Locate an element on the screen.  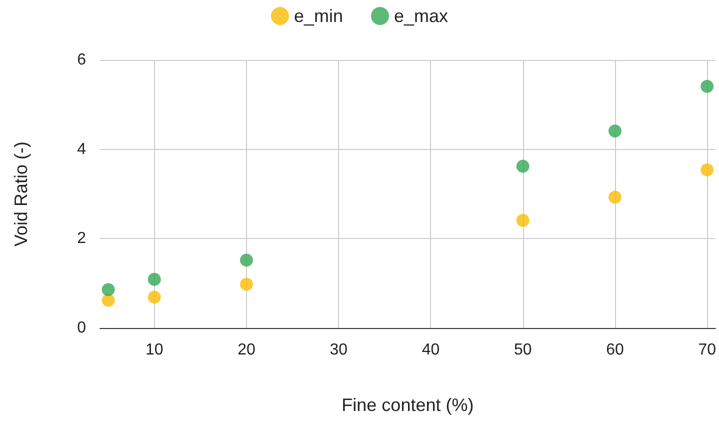
y-axis-title: Void Ratio (-) is located at coordinates (21, 194).